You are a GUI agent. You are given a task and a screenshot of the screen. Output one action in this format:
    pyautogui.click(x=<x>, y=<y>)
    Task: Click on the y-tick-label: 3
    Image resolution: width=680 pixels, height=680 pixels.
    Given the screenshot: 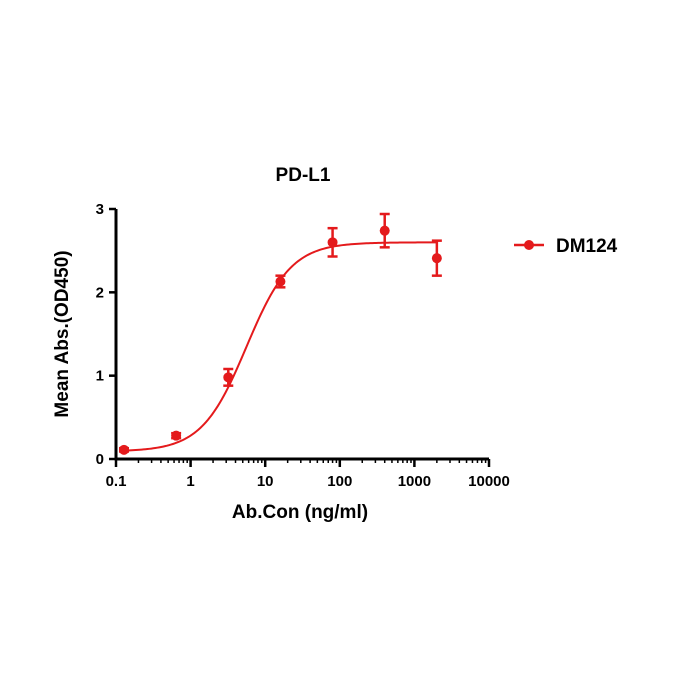 What is the action you would take?
    pyautogui.click(x=100, y=209)
    